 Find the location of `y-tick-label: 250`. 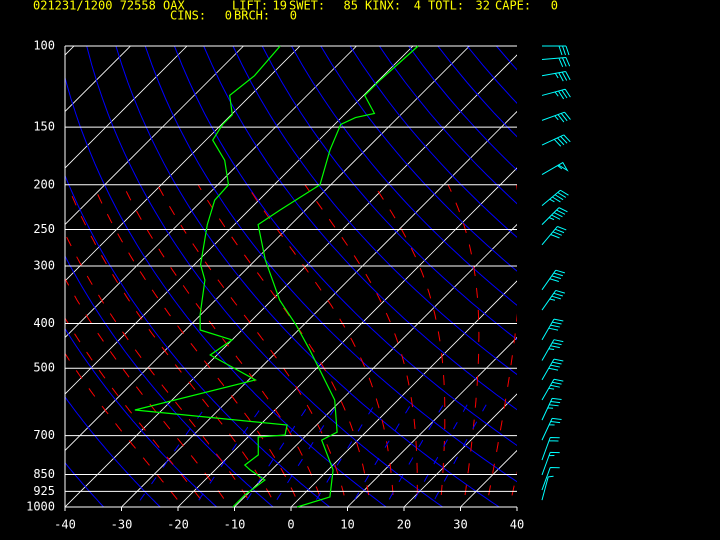

y-tick-label: 250 is located at coordinates (44, 229).